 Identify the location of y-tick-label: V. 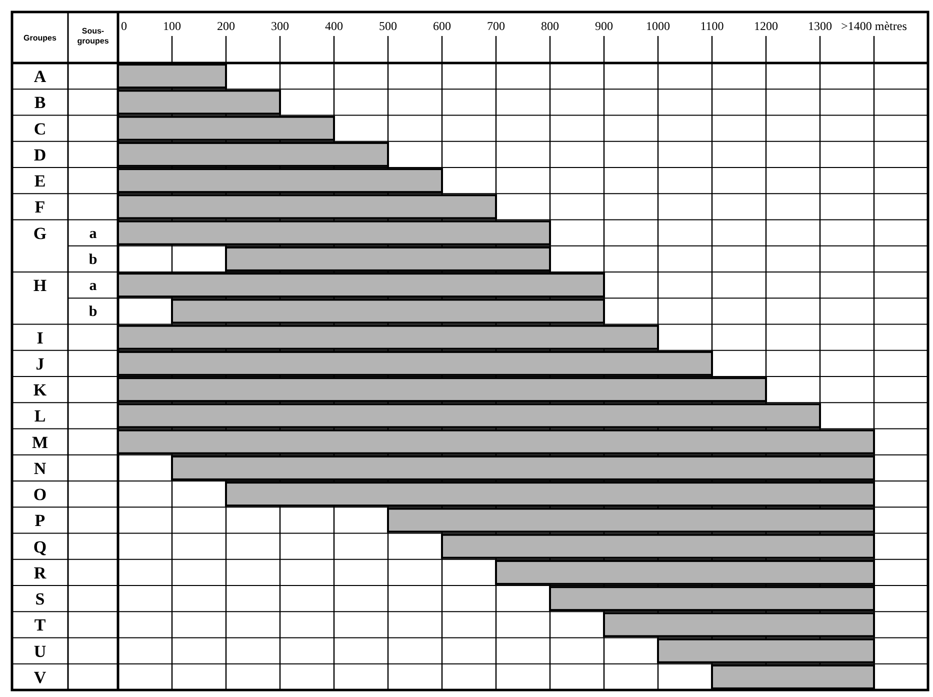
(40, 677).